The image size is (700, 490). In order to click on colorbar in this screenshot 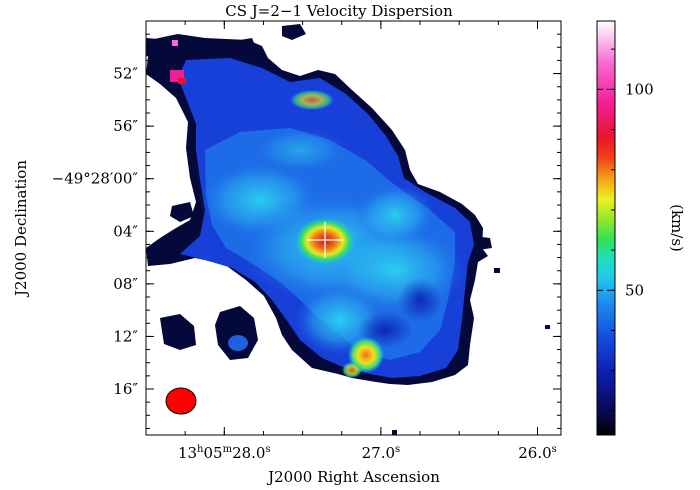, I will do `click(606, 228)`.